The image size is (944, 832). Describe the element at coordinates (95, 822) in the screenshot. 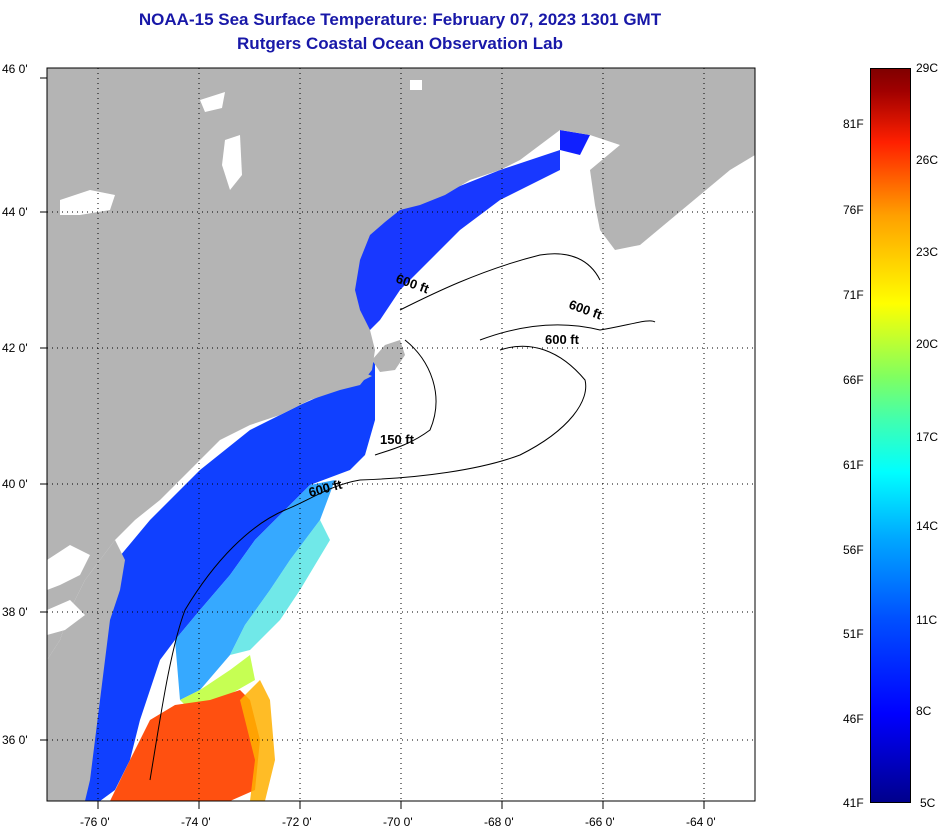

I see `lon-label: -76 0'` at that location.